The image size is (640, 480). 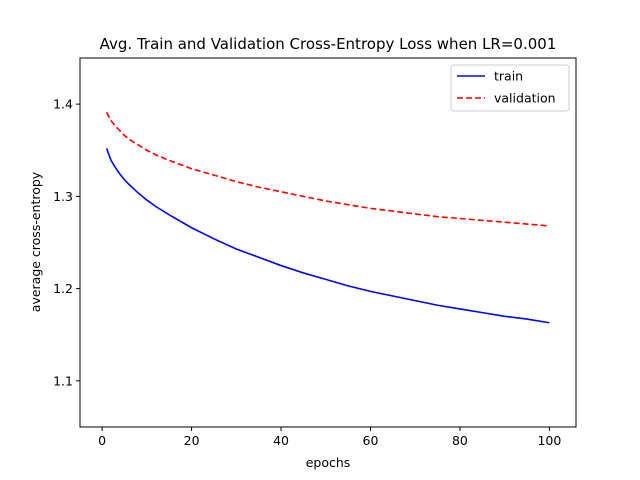 What do you see at coordinates (281, 440) in the screenshot?
I see `x-tick-label: 40` at bounding box center [281, 440].